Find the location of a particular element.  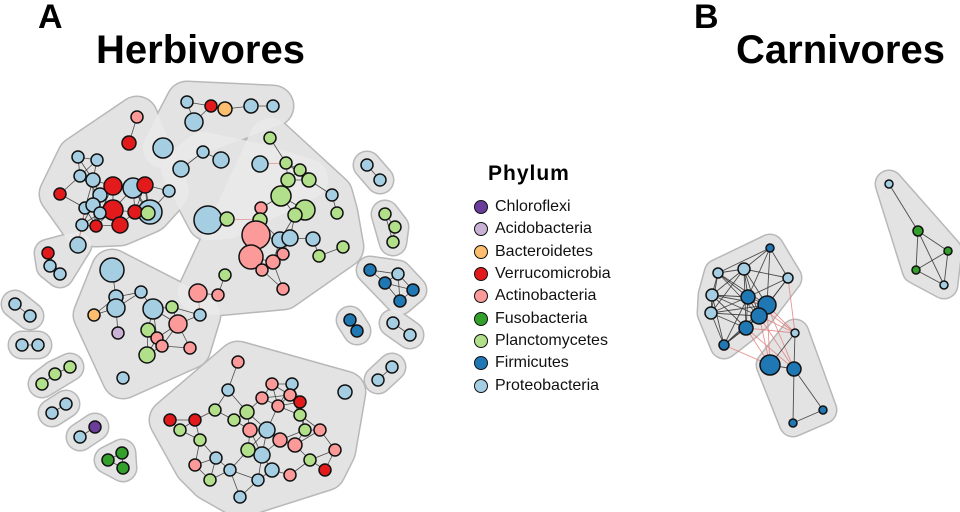

panel-title-herbivores: Herbivores is located at coordinates (200, 50).